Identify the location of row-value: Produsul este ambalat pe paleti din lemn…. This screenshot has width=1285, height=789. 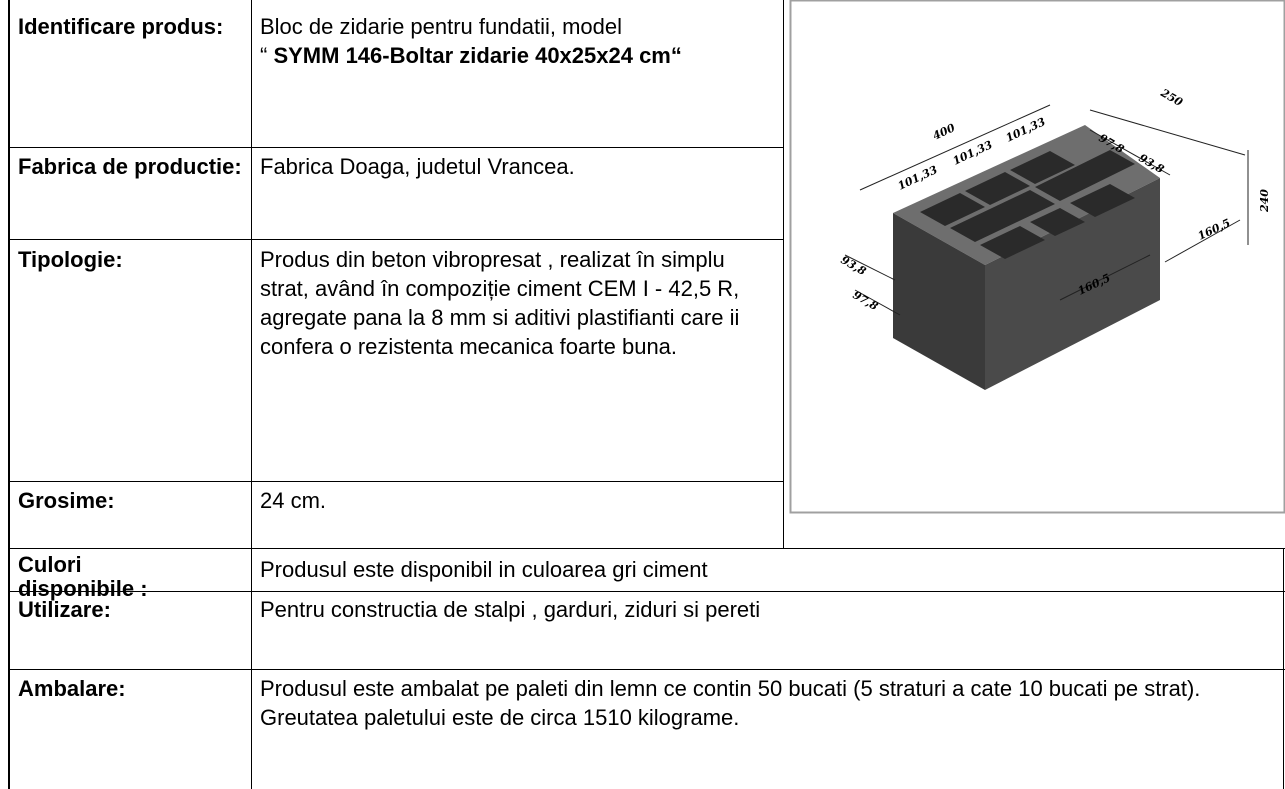
(730, 703).